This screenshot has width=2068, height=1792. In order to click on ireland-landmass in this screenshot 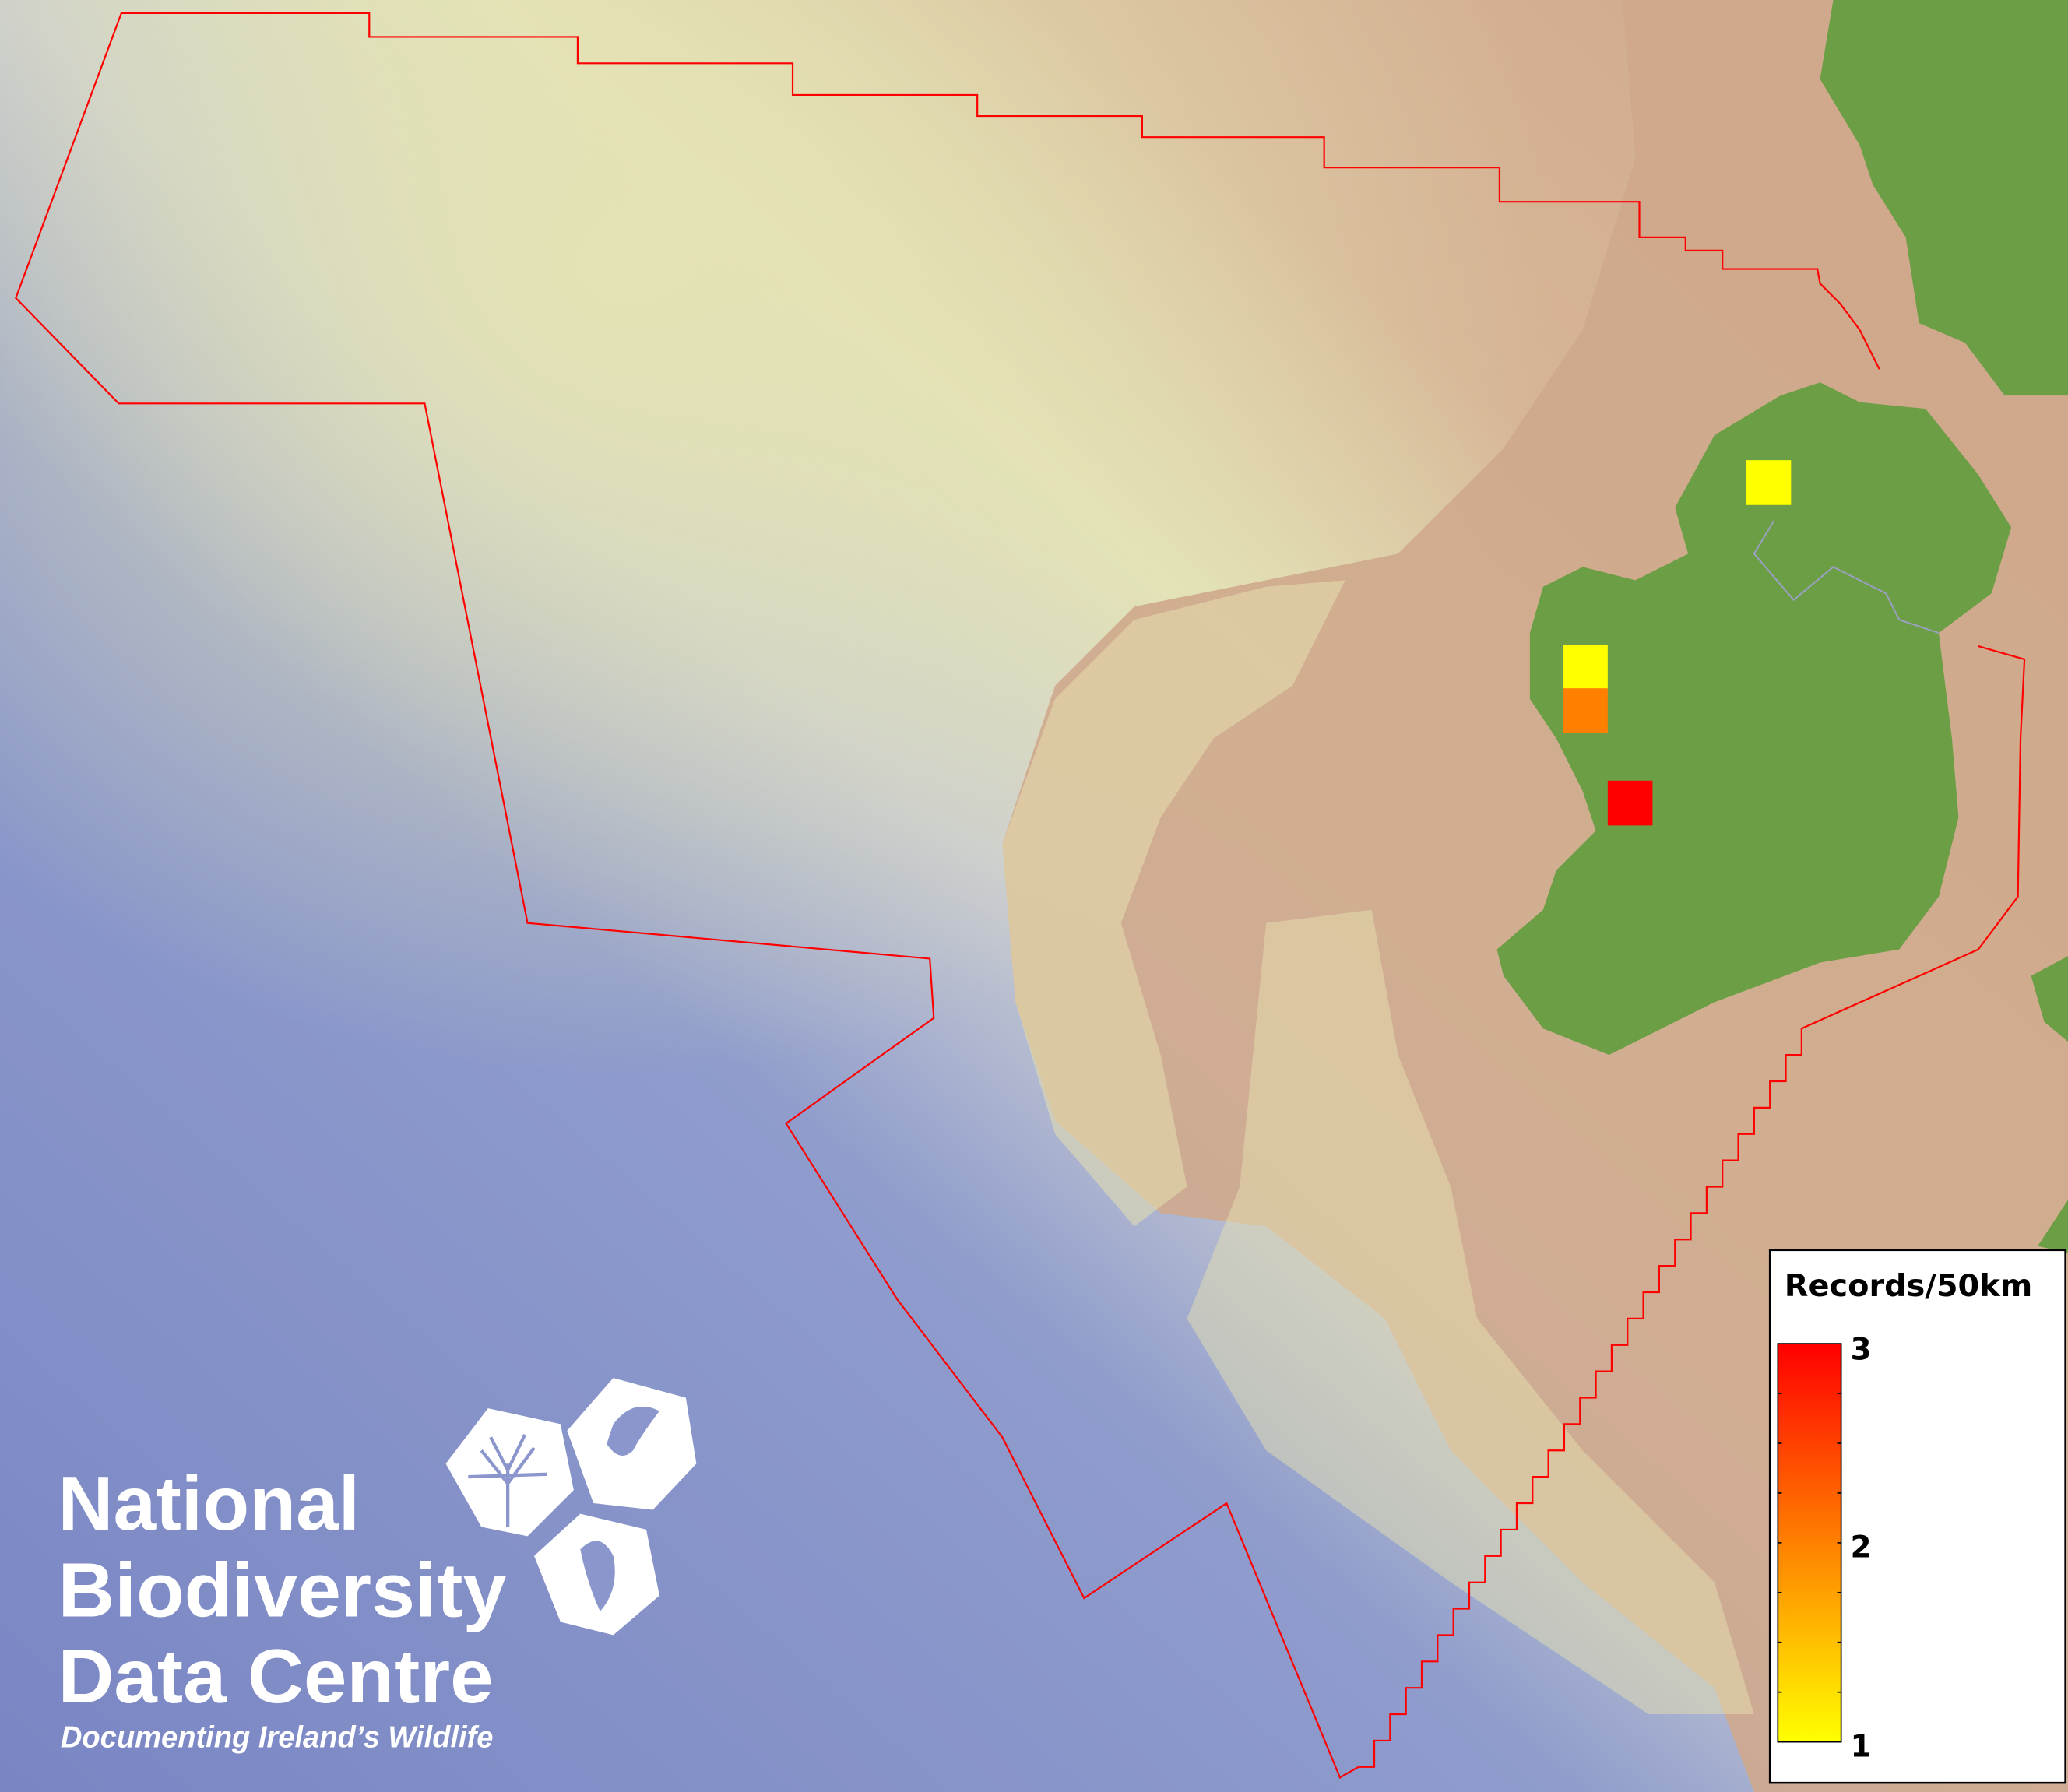, I will do `click(1754, 719)`.